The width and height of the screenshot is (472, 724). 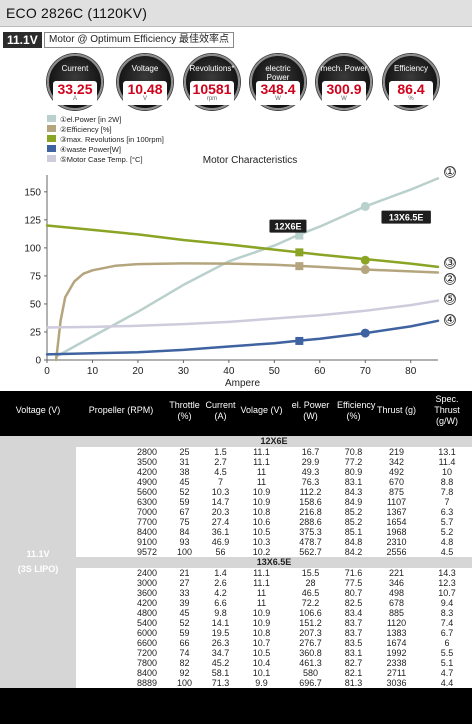 What do you see at coordinates (354, 452) in the screenshot?
I see `table-cell: 70.8` at bounding box center [354, 452].